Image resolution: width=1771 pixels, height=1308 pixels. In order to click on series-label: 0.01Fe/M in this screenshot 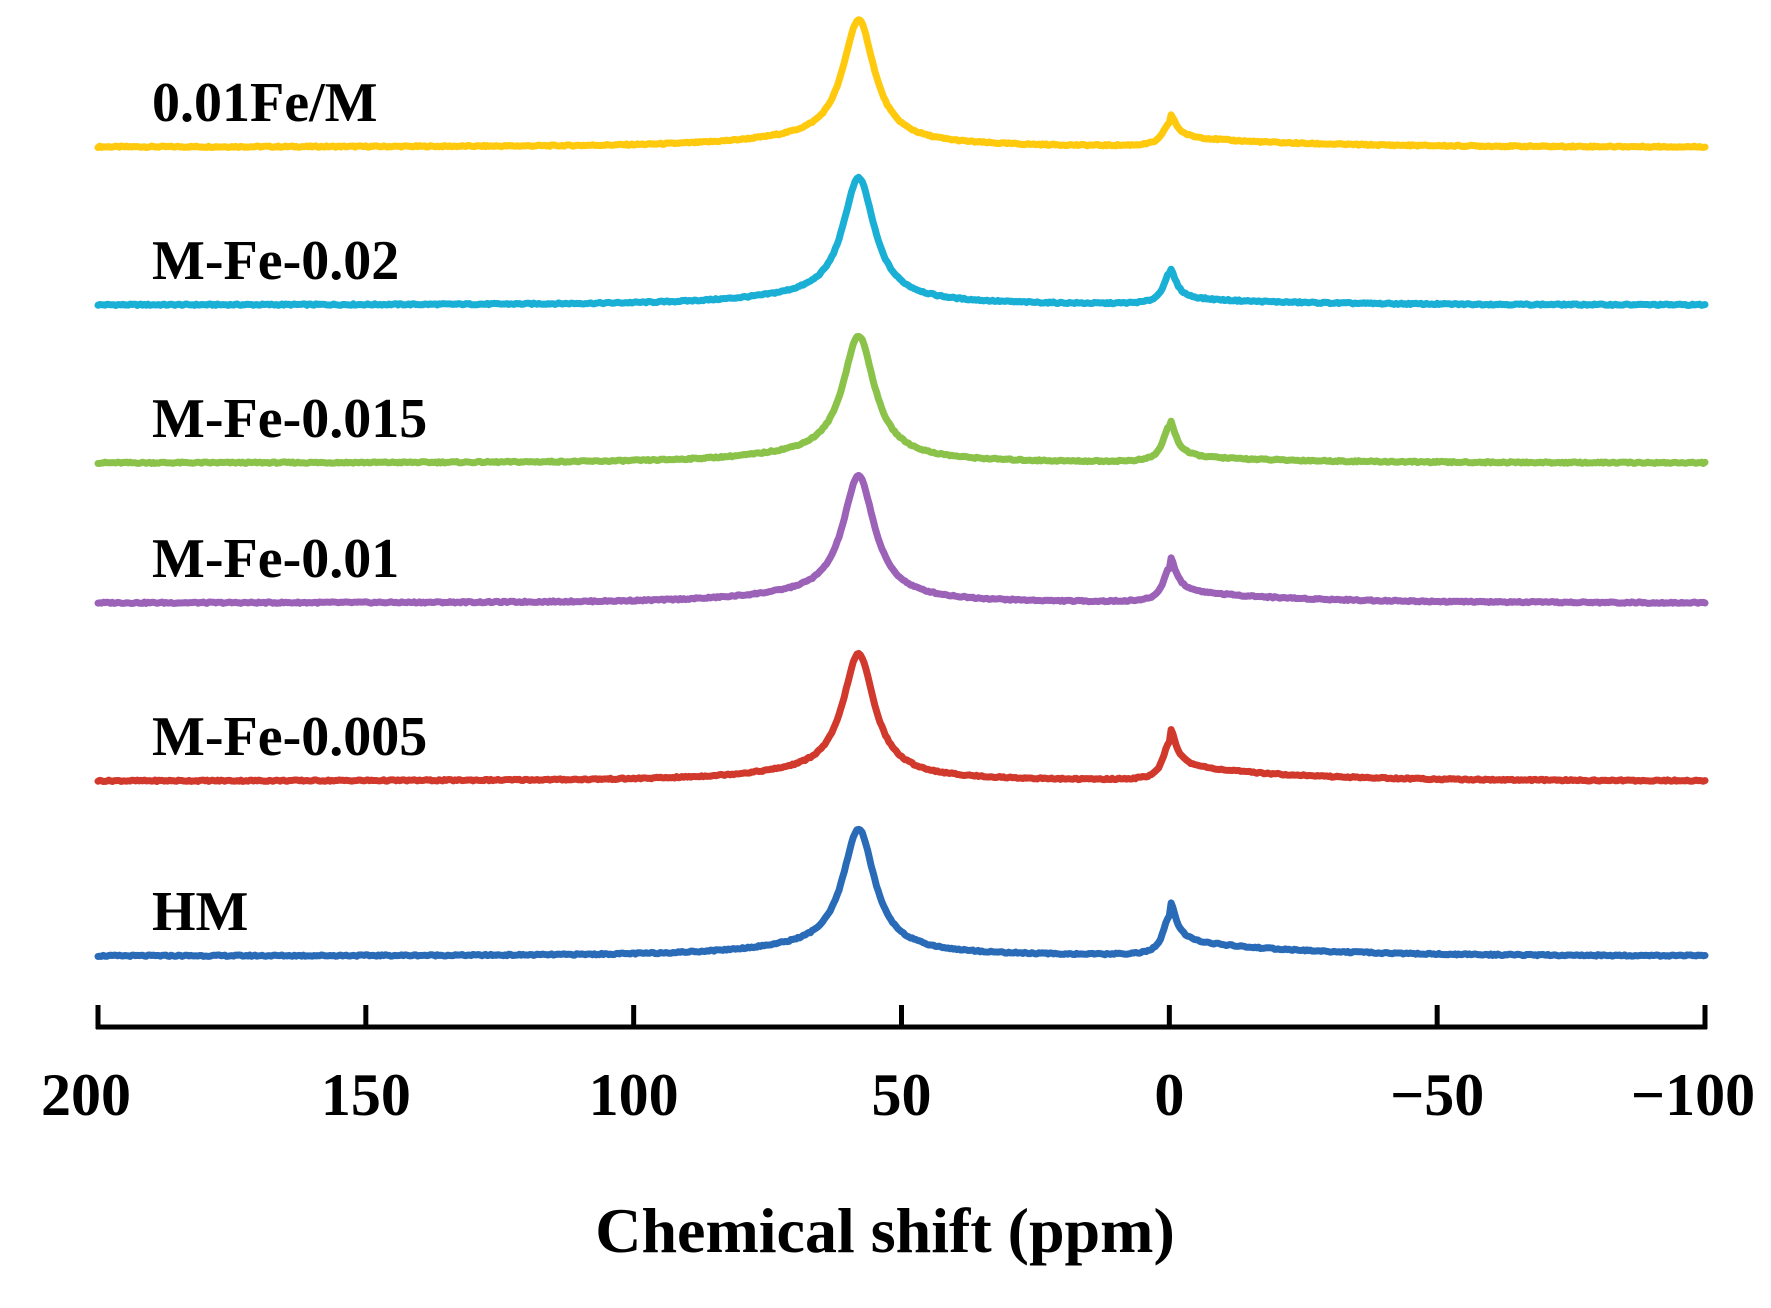, I will do `click(264, 103)`.